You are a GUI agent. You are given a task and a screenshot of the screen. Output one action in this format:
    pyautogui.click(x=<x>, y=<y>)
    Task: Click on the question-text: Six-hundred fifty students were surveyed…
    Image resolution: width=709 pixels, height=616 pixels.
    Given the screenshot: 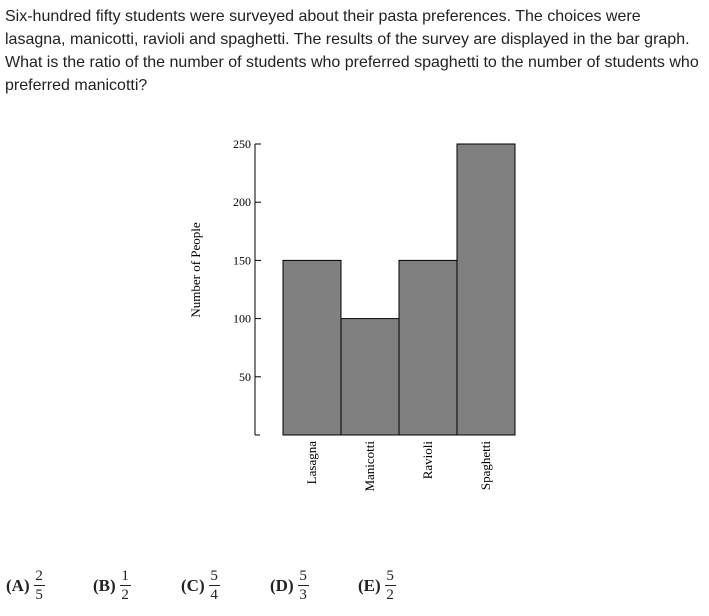 What is the action you would take?
    pyautogui.click(x=352, y=51)
    